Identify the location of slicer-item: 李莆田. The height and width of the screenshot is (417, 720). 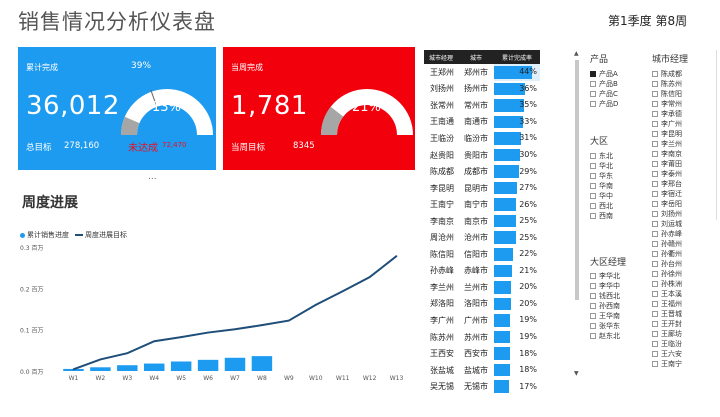
(670, 164).